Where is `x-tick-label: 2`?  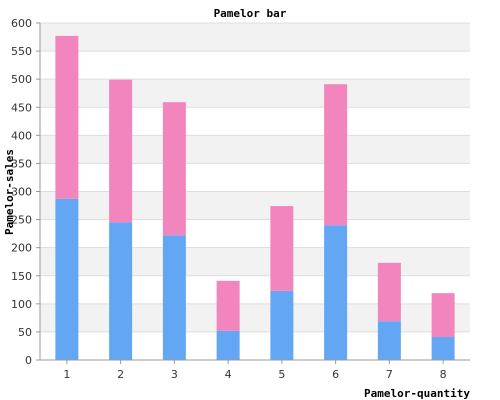 x-tick-label: 2 is located at coordinates (120, 374).